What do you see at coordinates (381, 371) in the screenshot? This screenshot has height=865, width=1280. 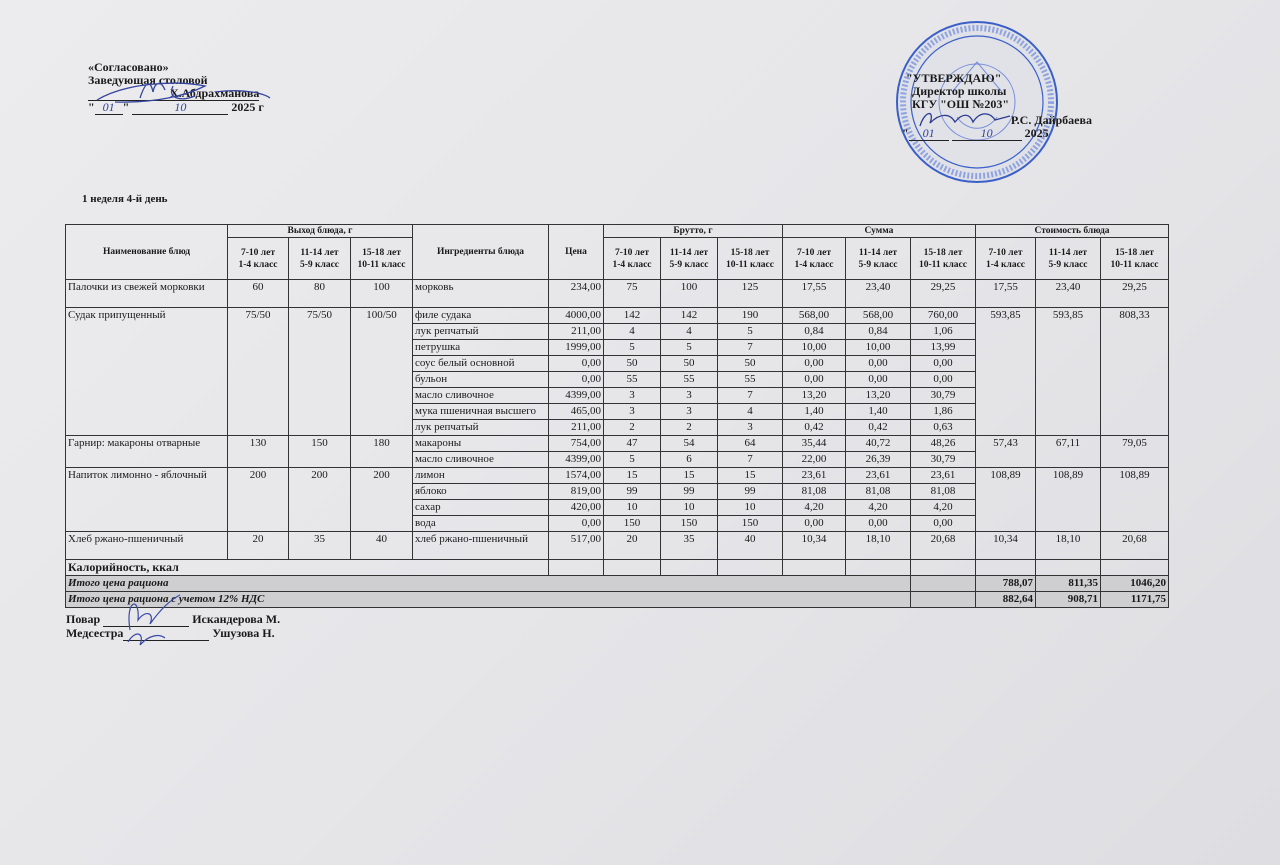 I see `dish-yield: 100/50` at bounding box center [381, 371].